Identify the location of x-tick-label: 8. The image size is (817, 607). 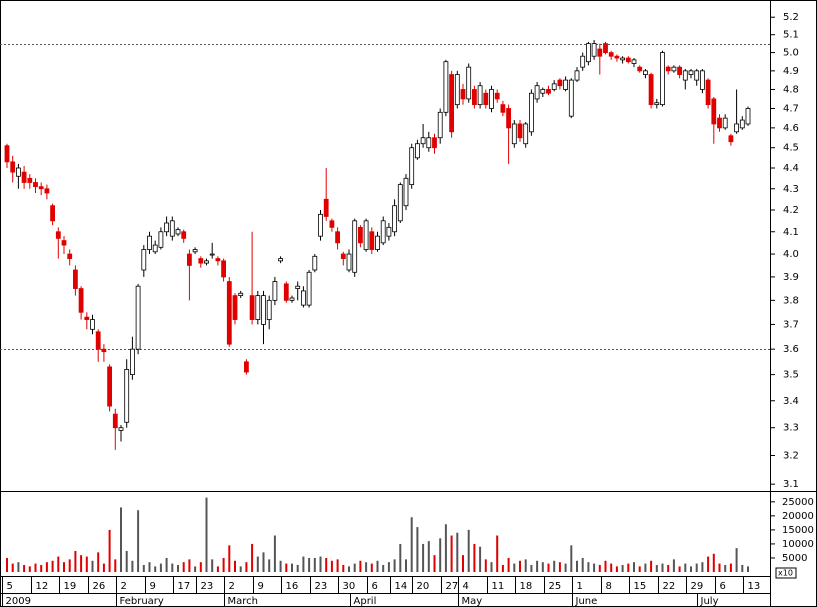
(609, 586).